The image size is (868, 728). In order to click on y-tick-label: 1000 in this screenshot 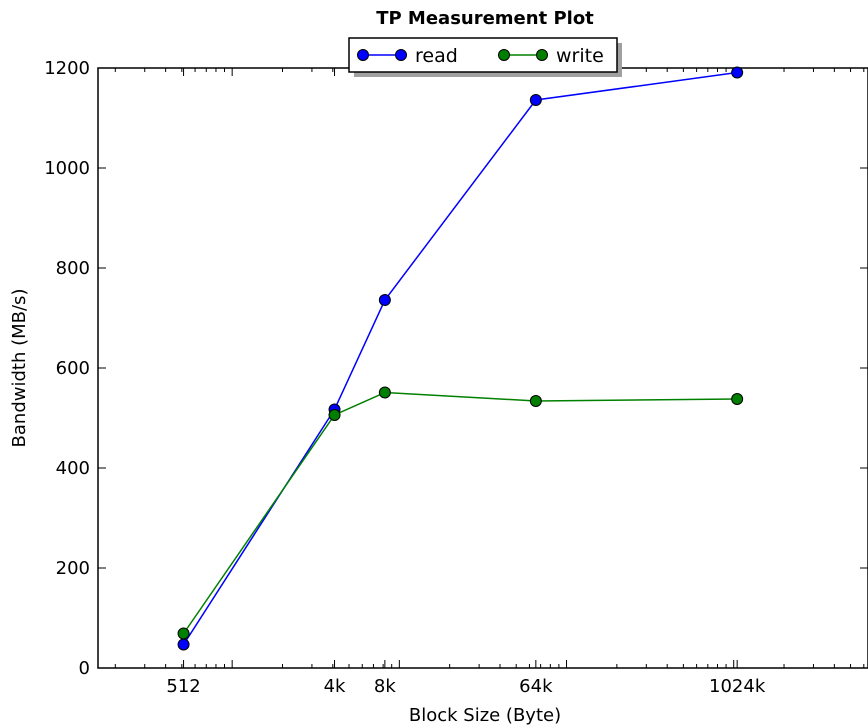, I will do `click(67, 168)`.